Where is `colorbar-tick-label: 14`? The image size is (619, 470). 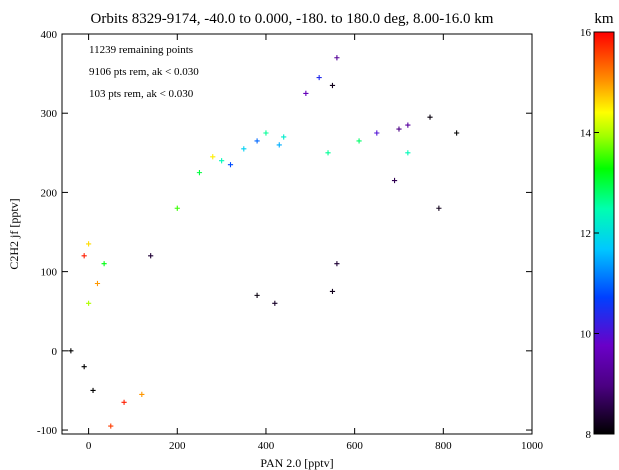 colorbar-tick-label: 14 is located at coordinates (586, 134).